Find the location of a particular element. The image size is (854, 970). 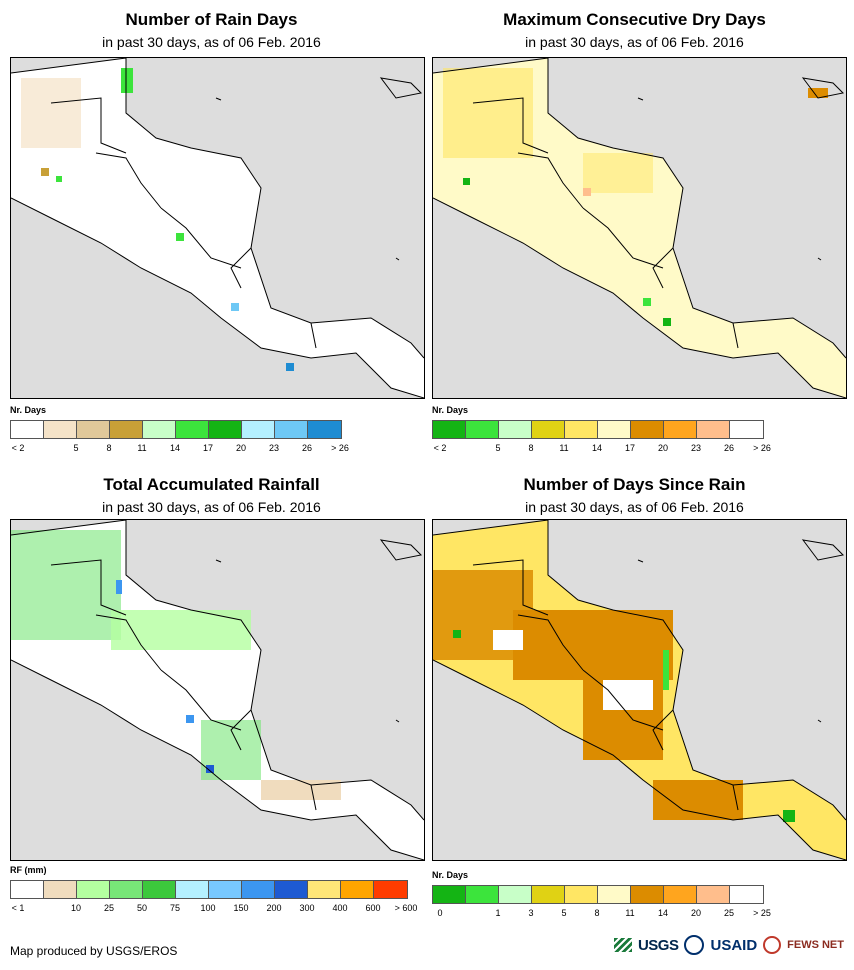

panel-title: Number of Rain Days is located at coordinates (211, 19).